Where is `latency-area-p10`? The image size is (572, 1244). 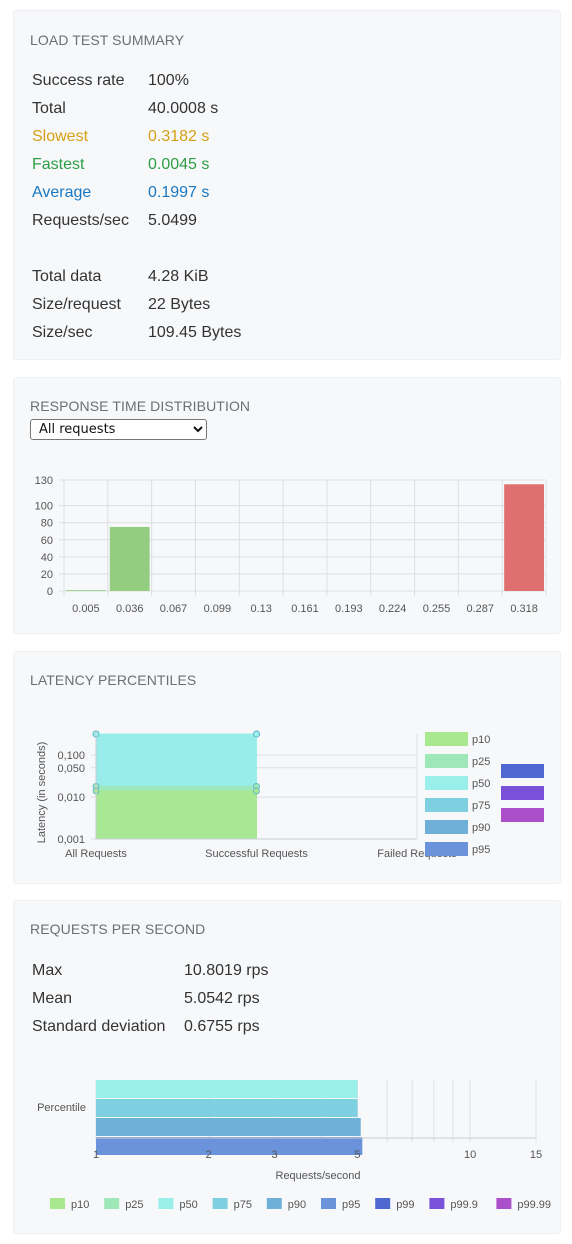 latency-area-p10 is located at coordinates (176, 815).